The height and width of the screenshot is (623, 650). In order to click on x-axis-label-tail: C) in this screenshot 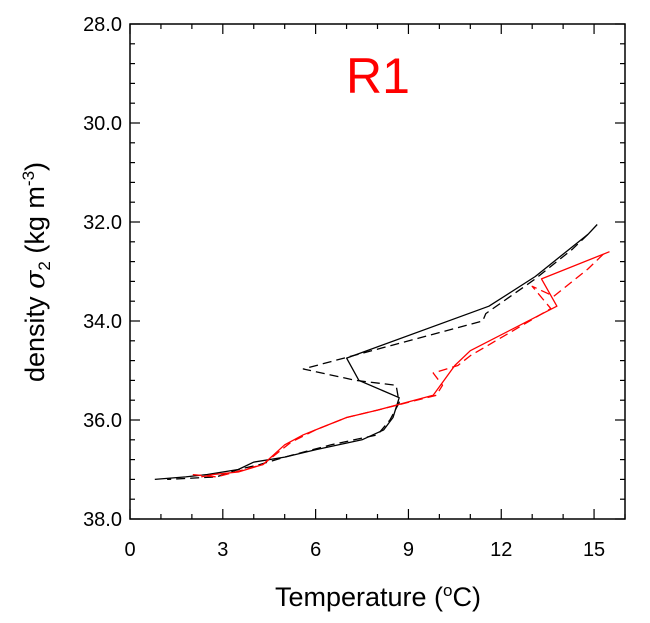, I will do `click(467, 597)`.